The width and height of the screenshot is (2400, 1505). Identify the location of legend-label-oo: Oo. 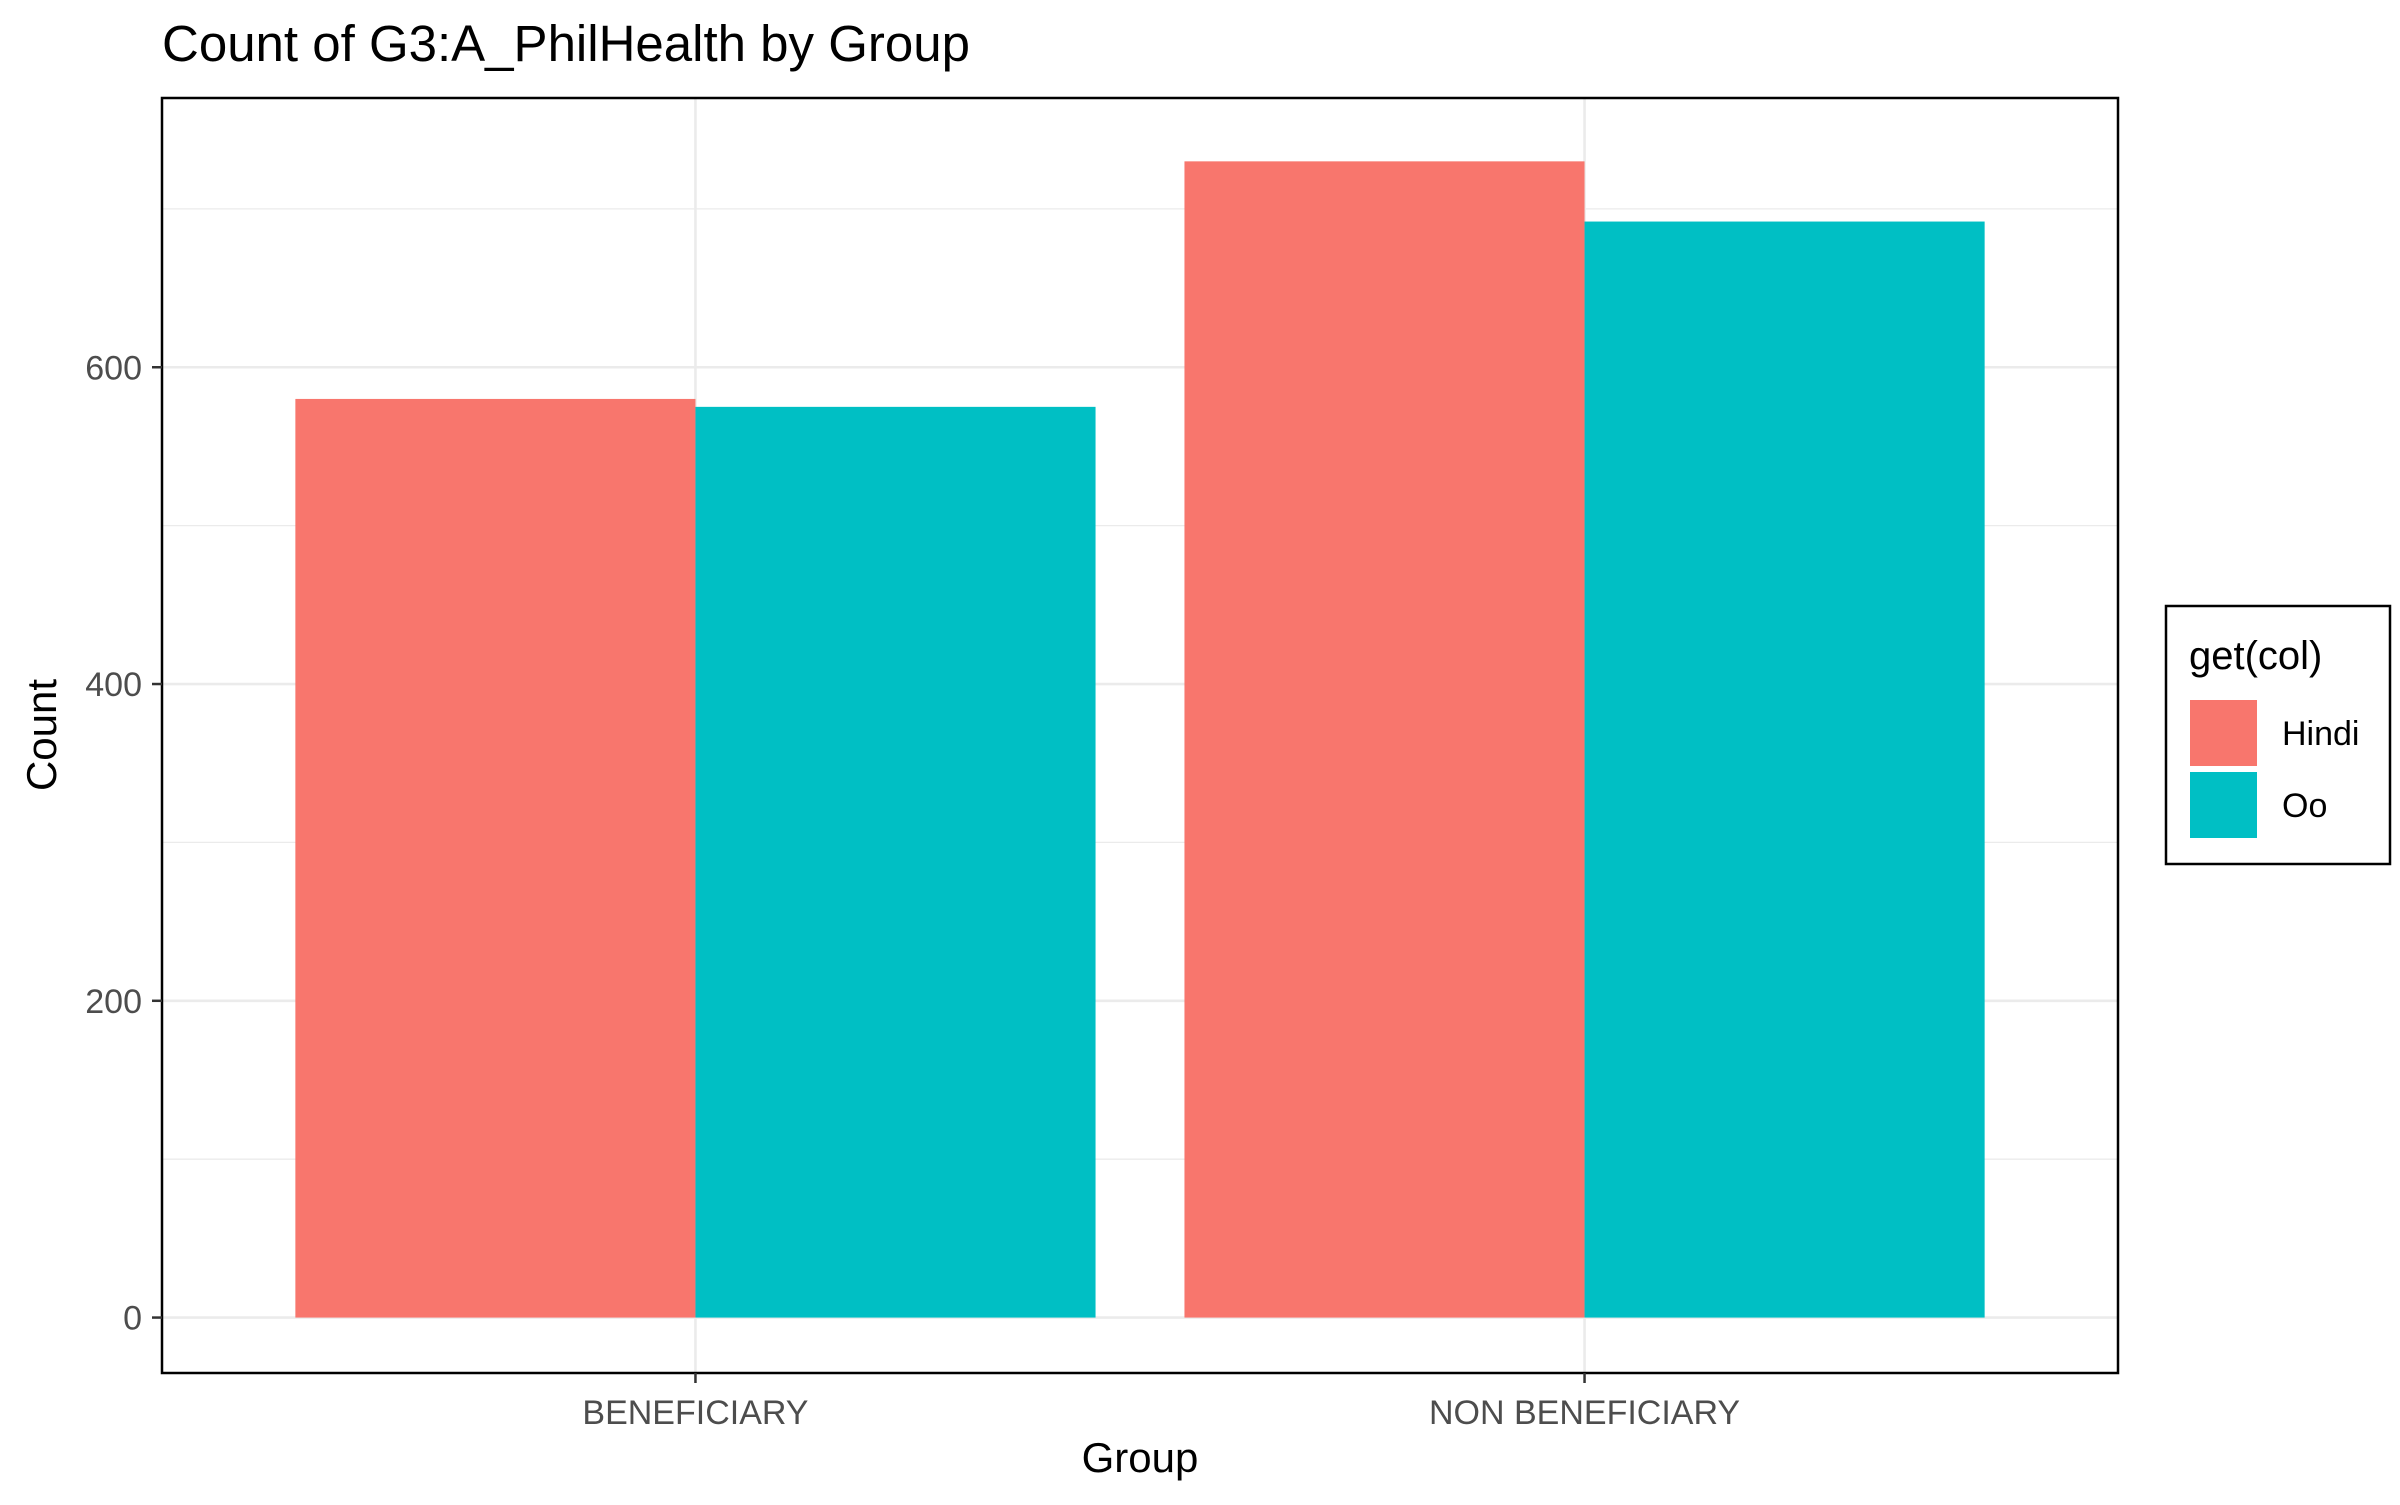
(2304, 806).